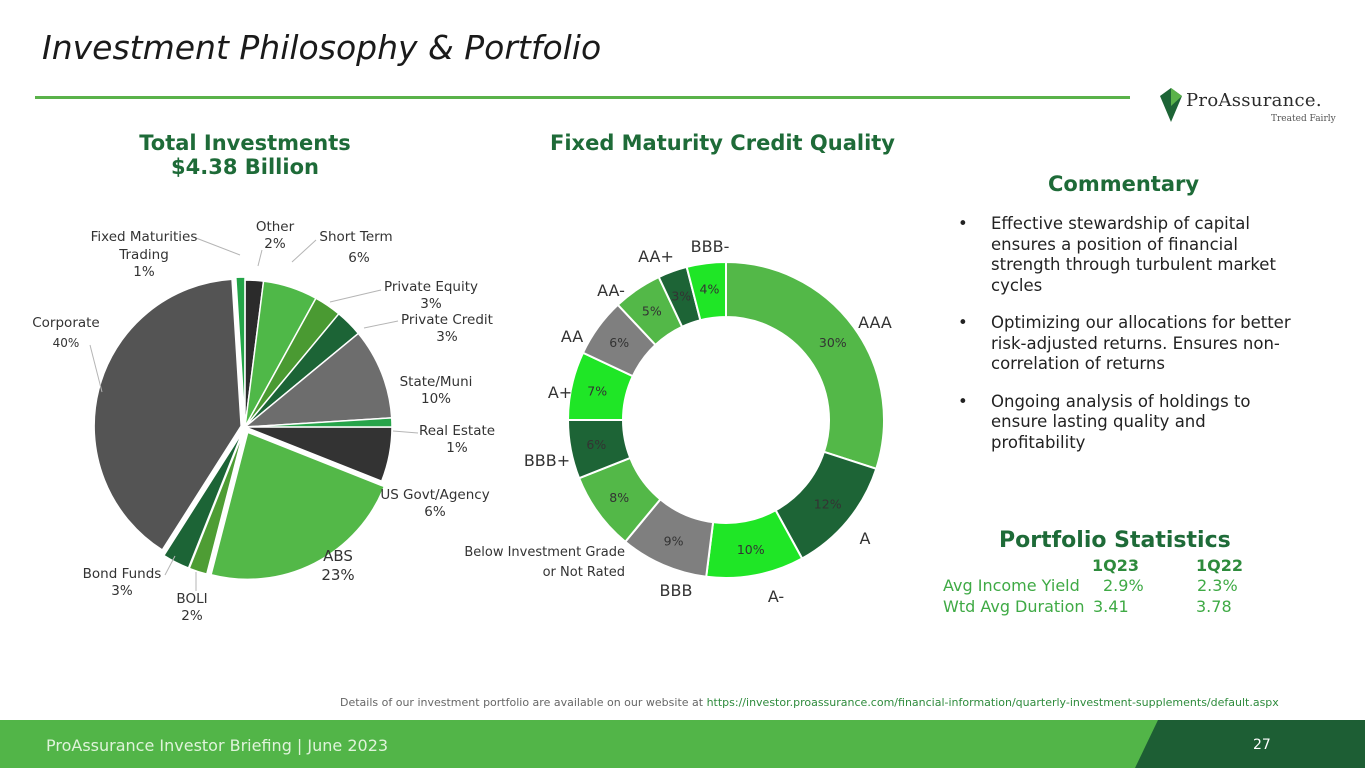 This screenshot has width=1365, height=768. What do you see at coordinates (191, 599) in the screenshot?
I see `pie-label-boli: BOLI` at bounding box center [191, 599].